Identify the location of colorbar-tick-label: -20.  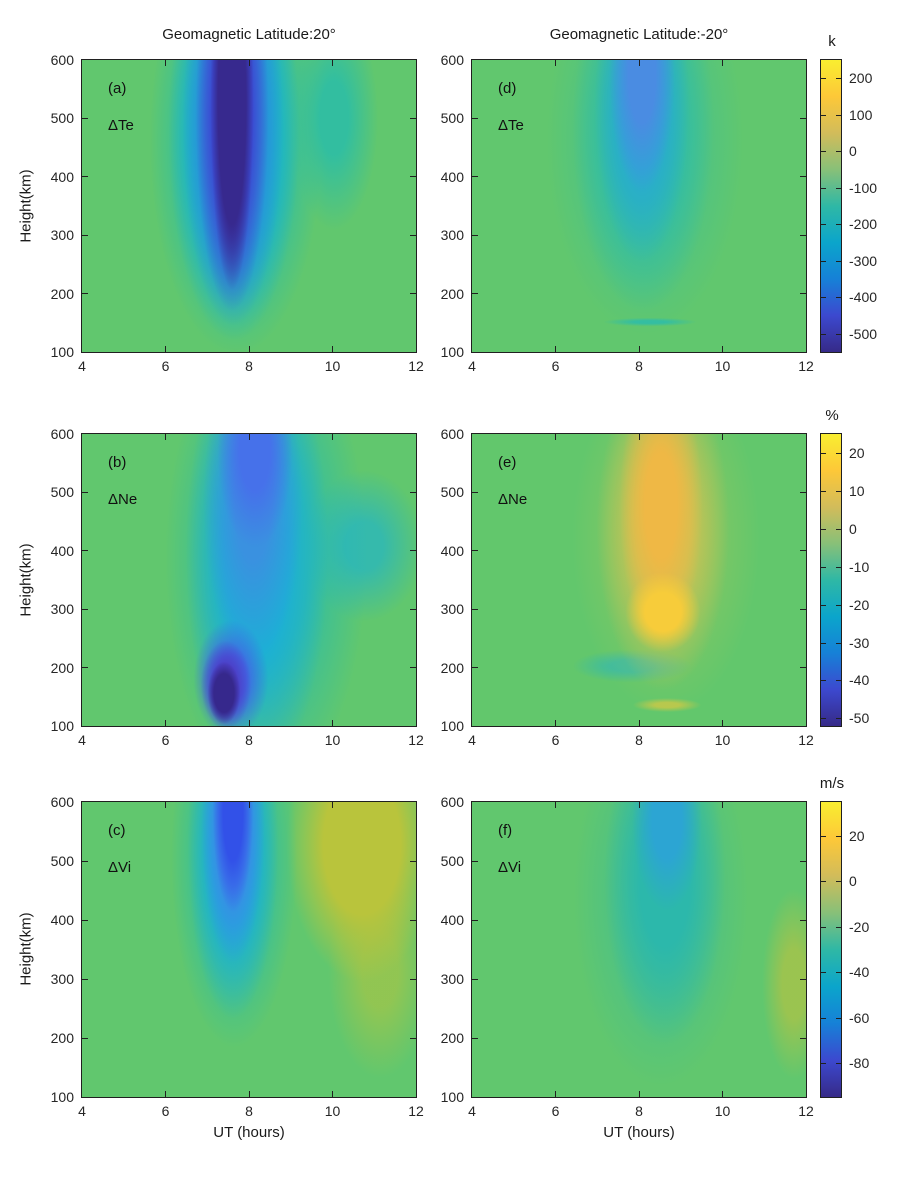
(859, 926).